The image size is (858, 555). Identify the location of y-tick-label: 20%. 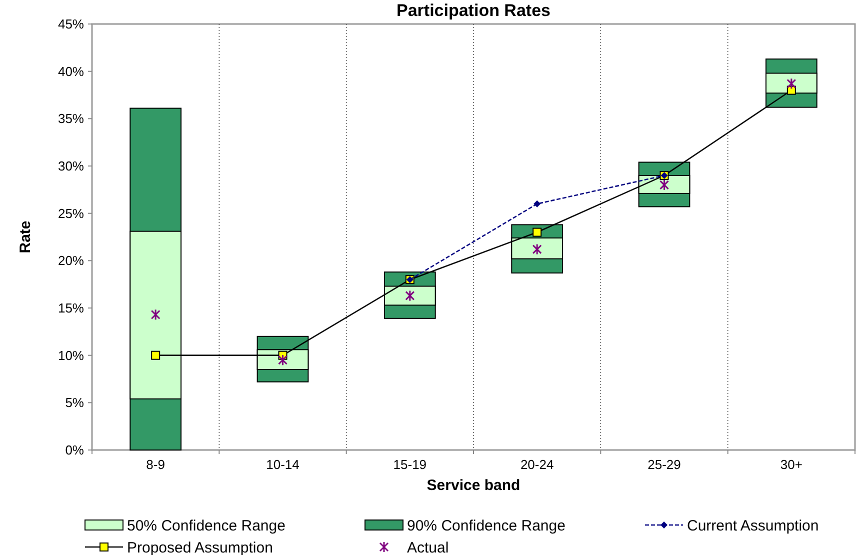
(71, 260).